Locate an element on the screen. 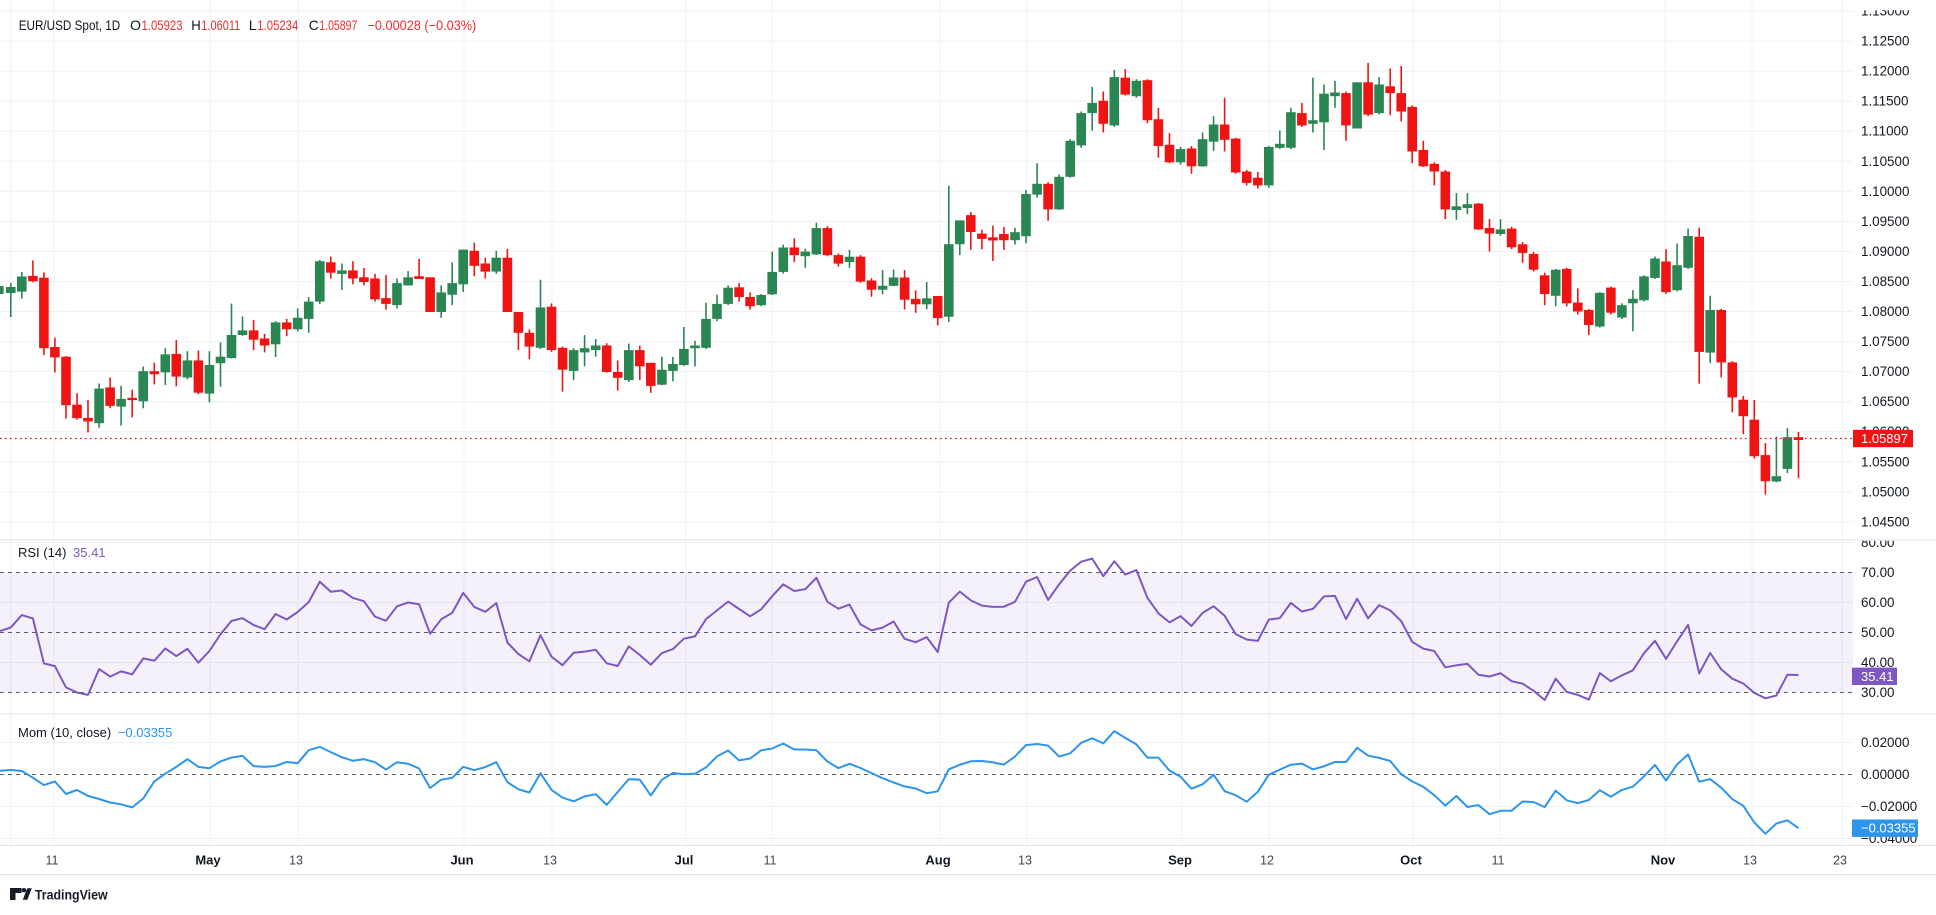  svg-text: Sep is located at coordinates (1180, 860).